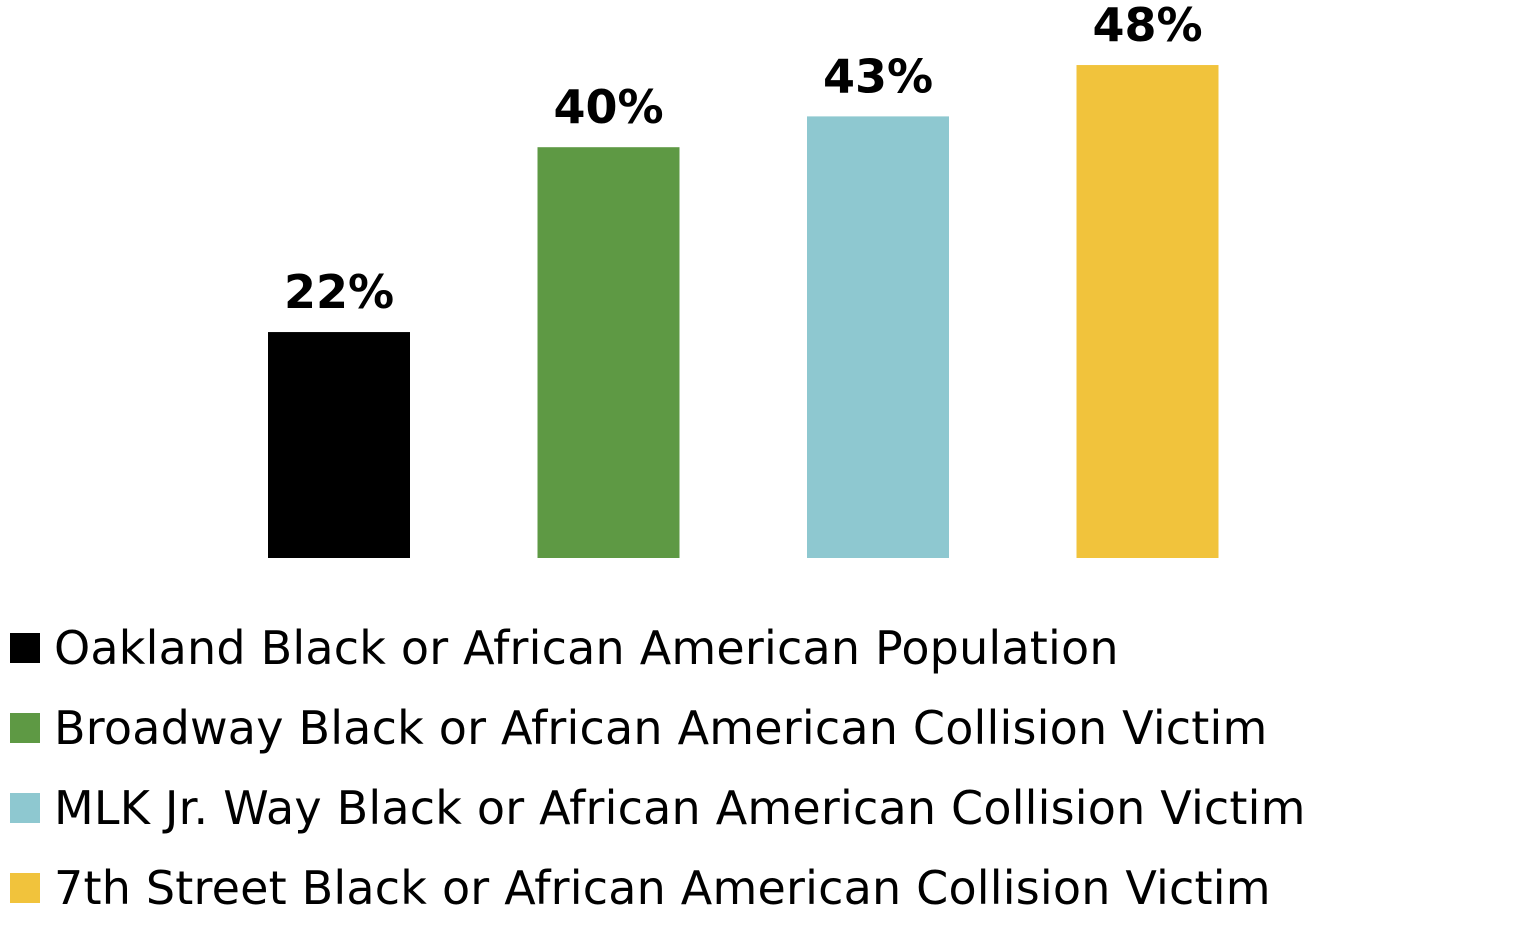 The image size is (1517, 928). What do you see at coordinates (25, 888) in the screenshot?
I see `legend-swatch-yellow` at bounding box center [25, 888].